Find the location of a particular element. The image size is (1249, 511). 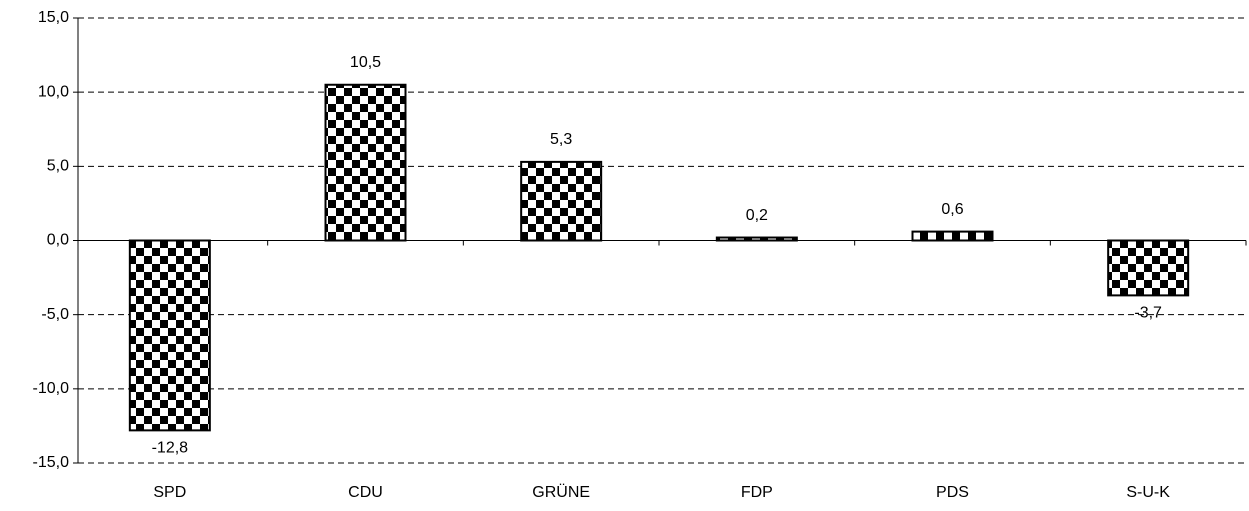

y-tick-label: 10,0 is located at coordinates (53, 91).